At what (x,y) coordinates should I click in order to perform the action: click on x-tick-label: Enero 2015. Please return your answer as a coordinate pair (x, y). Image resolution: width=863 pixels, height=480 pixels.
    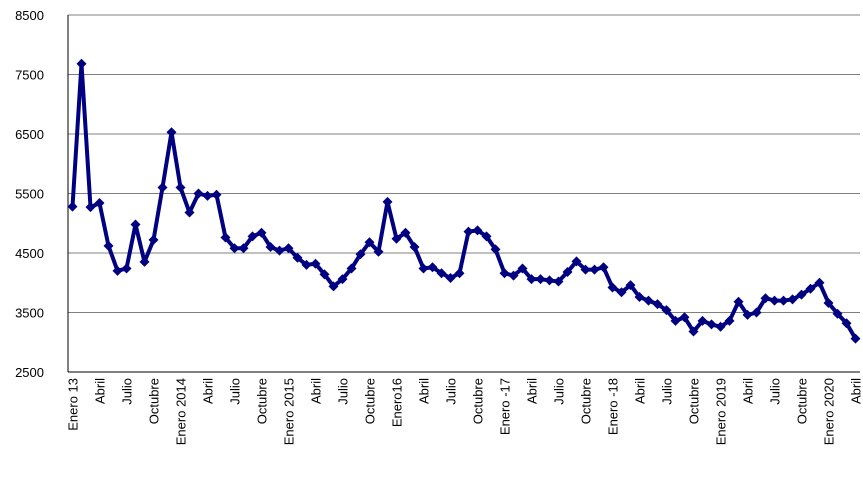
    Looking at the image, I should click on (289, 411).